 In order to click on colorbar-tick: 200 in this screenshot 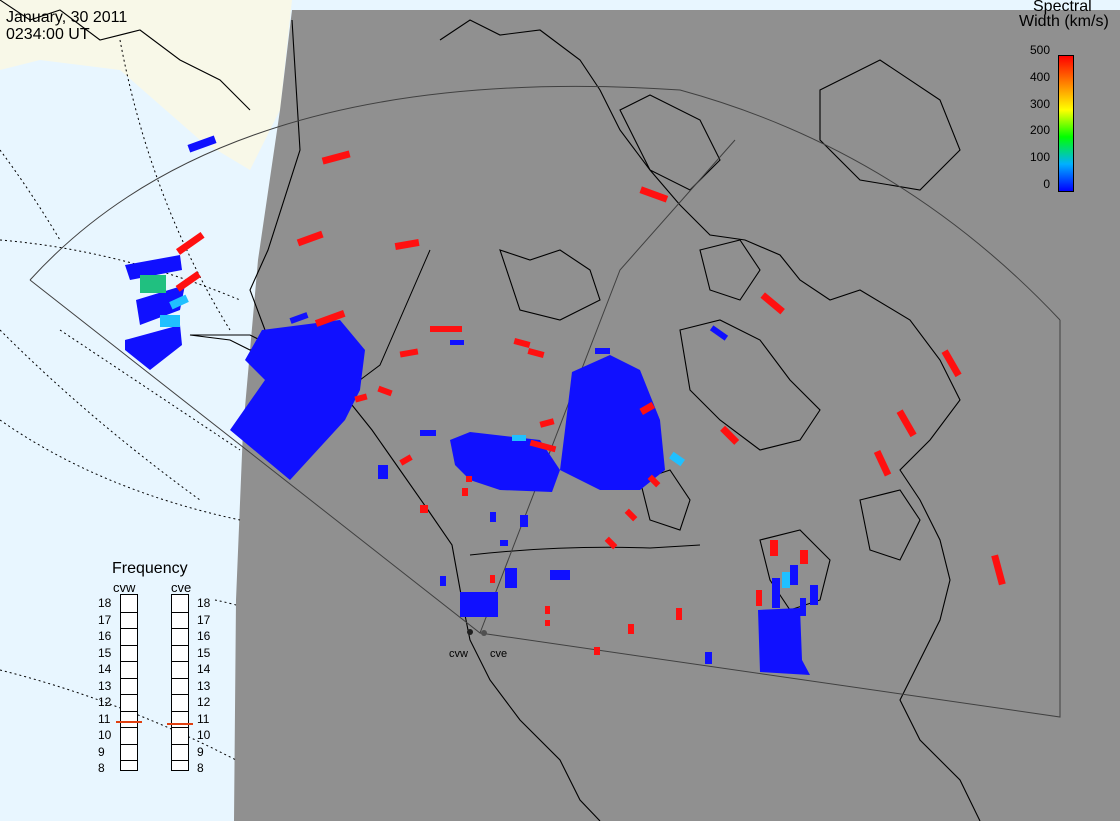, I will do `click(1039, 130)`.